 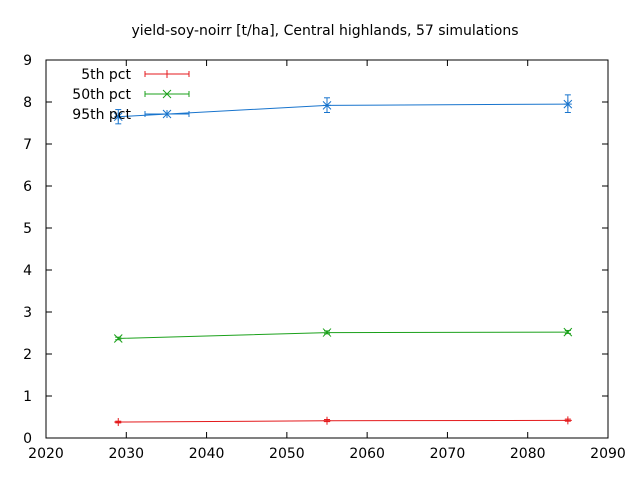 What do you see at coordinates (27, 103) in the screenshot?
I see `y-tick-label: 8` at bounding box center [27, 103].